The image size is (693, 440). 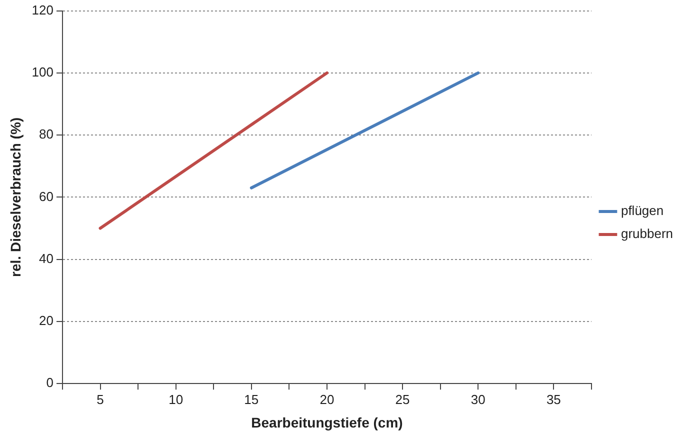 What do you see at coordinates (327, 399) in the screenshot?
I see `x-tick-label: 20` at bounding box center [327, 399].